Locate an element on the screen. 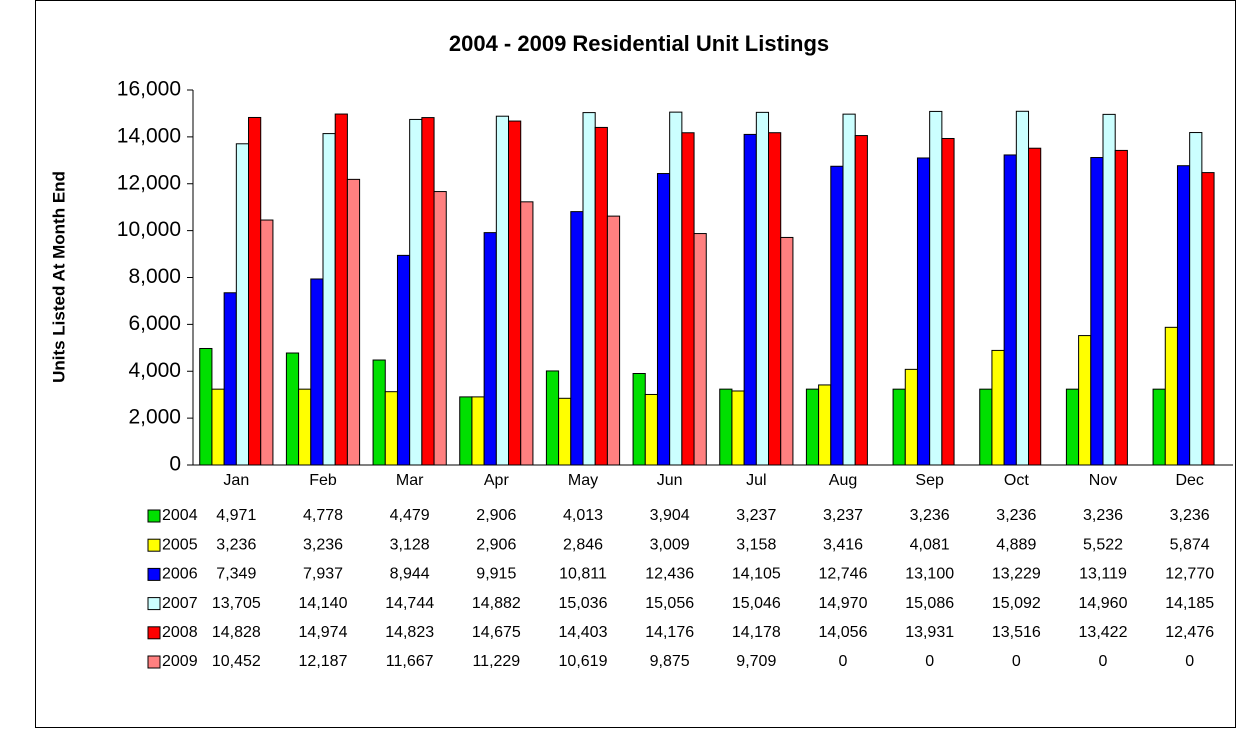 This screenshot has width=1237, height=729. table-cell: 10,811 is located at coordinates (583, 574).